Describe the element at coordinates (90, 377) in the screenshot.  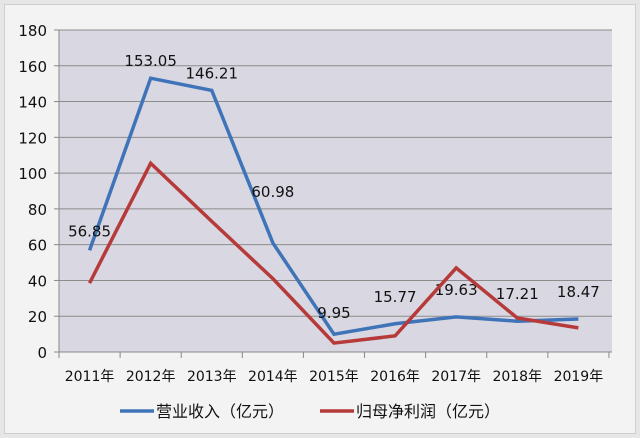
I see `x-tick-label: 2011年` at that location.